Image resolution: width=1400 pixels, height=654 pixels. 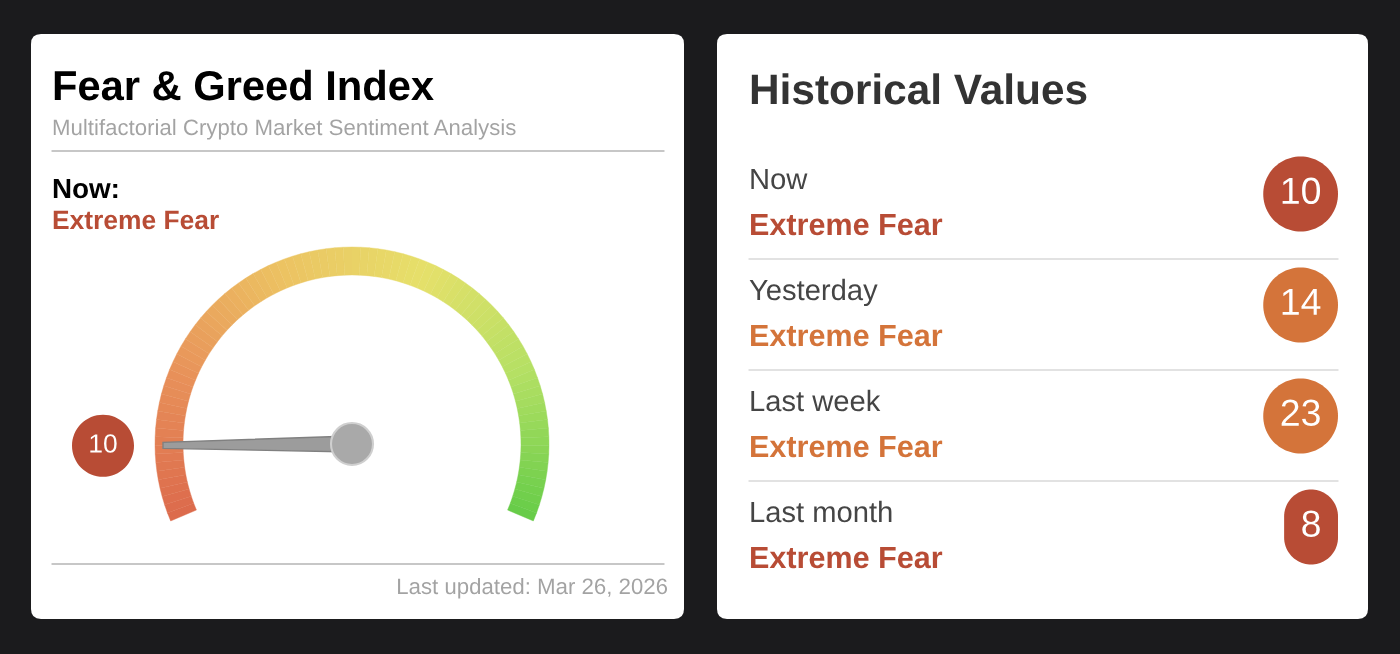 What do you see at coordinates (85, 188) in the screenshot?
I see `text: Now:` at bounding box center [85, 188].